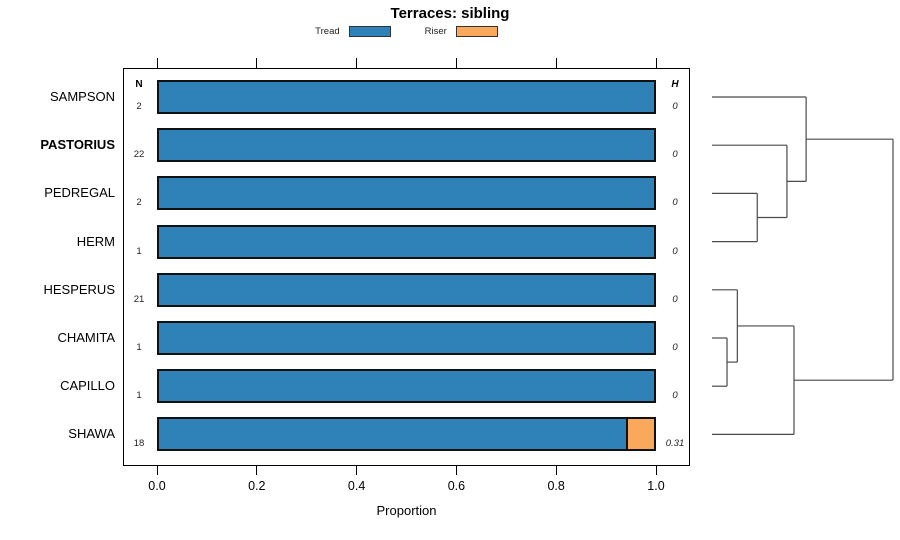 The height and width of the screenshot is (540, 900). What do you see at coordinates (79, 193) in the screenshot?
I see `category-label: PEDREGAL` at bounding box center [79, 193].